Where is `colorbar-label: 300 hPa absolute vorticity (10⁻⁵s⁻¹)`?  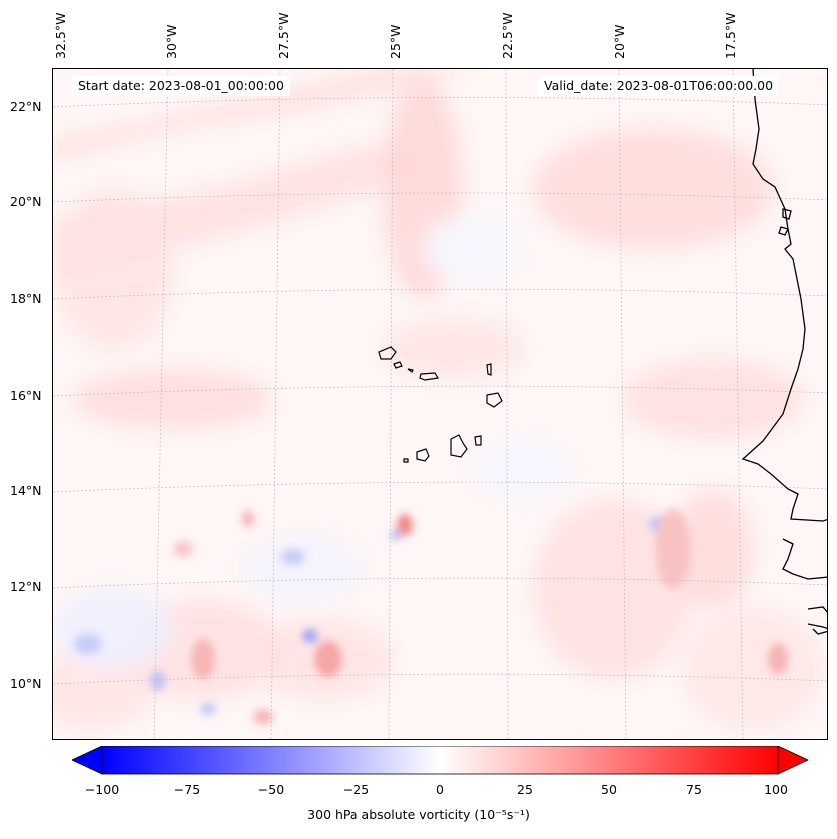
colorbar-label: 300 hPa absolute vorticity (10⁻⁵s⁻¹) is located at coordinates (418, 814).